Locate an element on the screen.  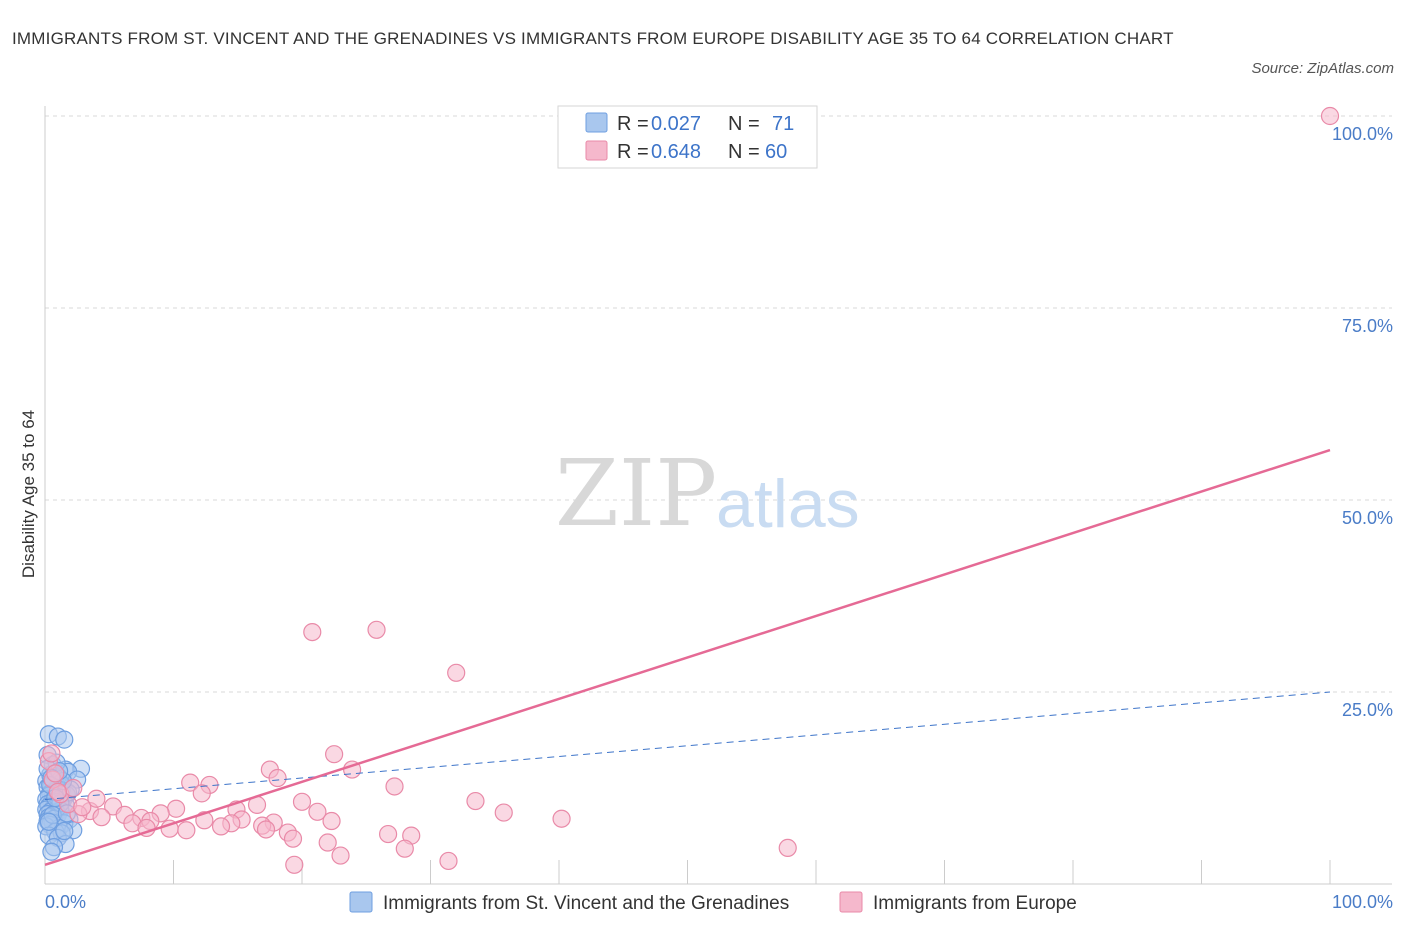
watermark-zip: ZIP is located at coordinates (636, 493).